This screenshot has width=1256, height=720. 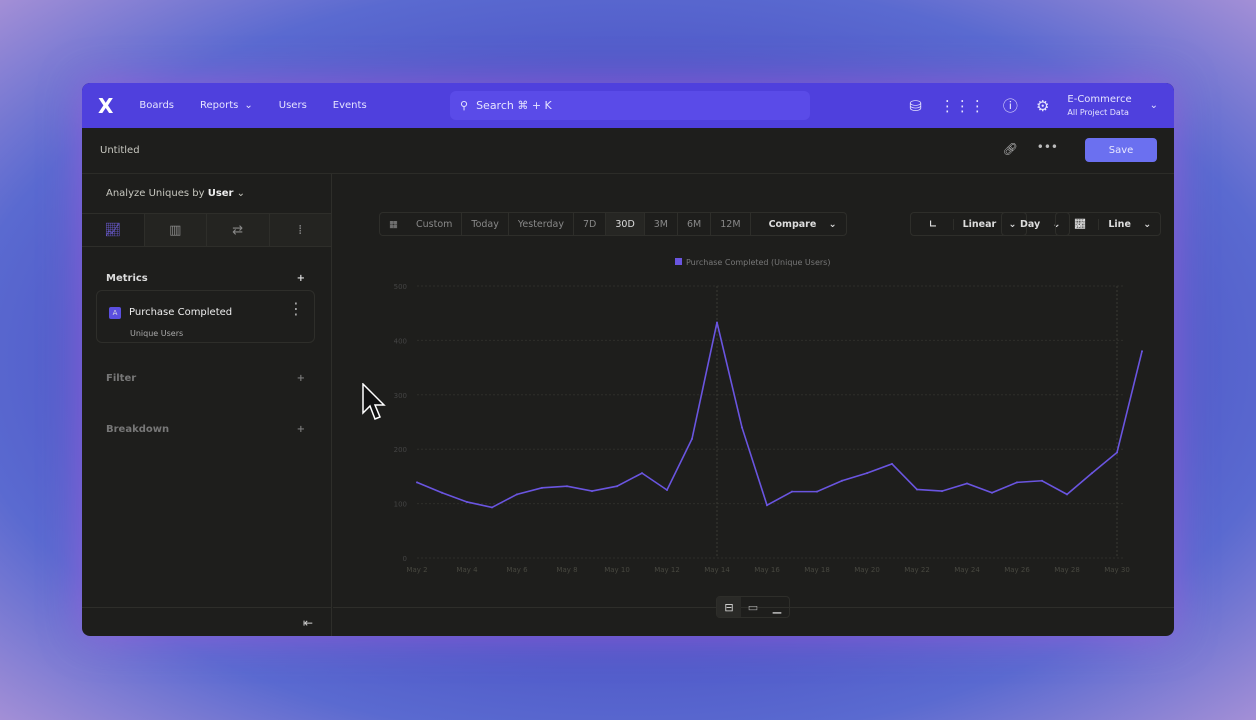 What do you see at coordinates (566, 570) in the screenshot?
I see `x-tick-label: May 8` at bounding box center [566, 570].